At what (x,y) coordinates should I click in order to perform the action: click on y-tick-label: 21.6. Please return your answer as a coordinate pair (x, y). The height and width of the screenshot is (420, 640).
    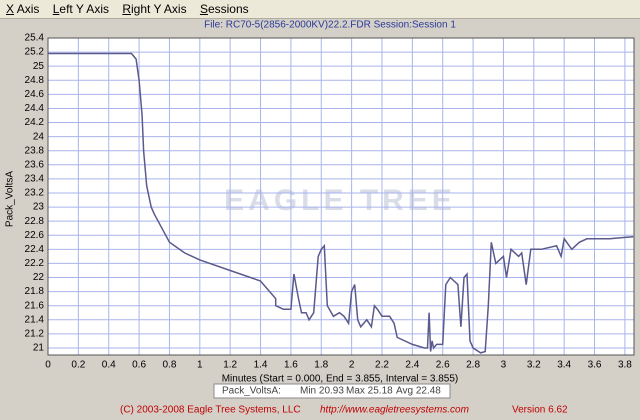
    Looking at the image, I should click on (35, 305).